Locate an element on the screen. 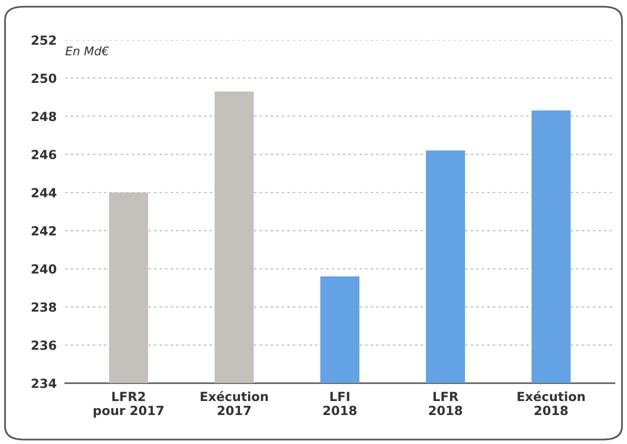 This screenshot has width=627, height=444. chart-subtitle: En Md€ is located at coordinates (87, 51).